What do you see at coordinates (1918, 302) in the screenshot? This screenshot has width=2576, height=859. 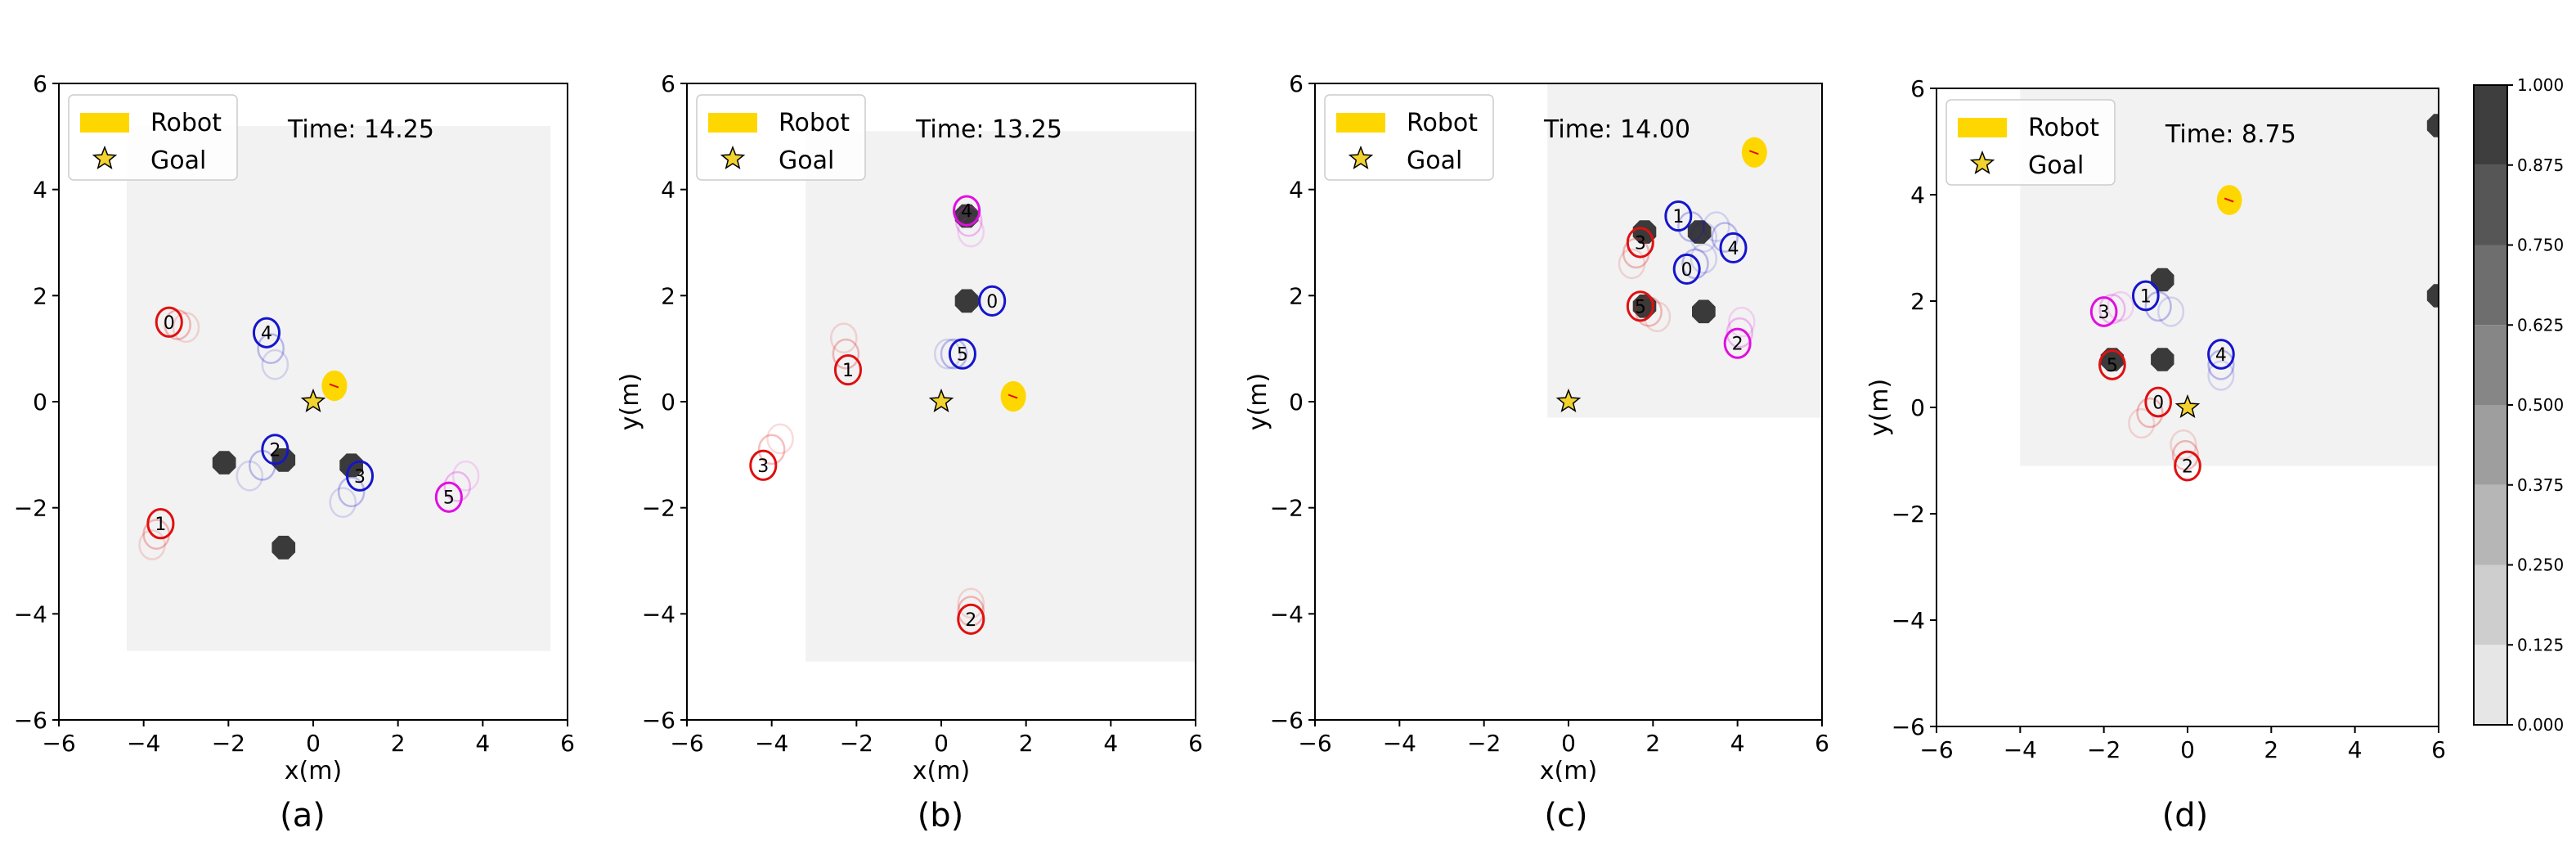 I see `y-tick-label: 2` at bounding box center [1918, 302].